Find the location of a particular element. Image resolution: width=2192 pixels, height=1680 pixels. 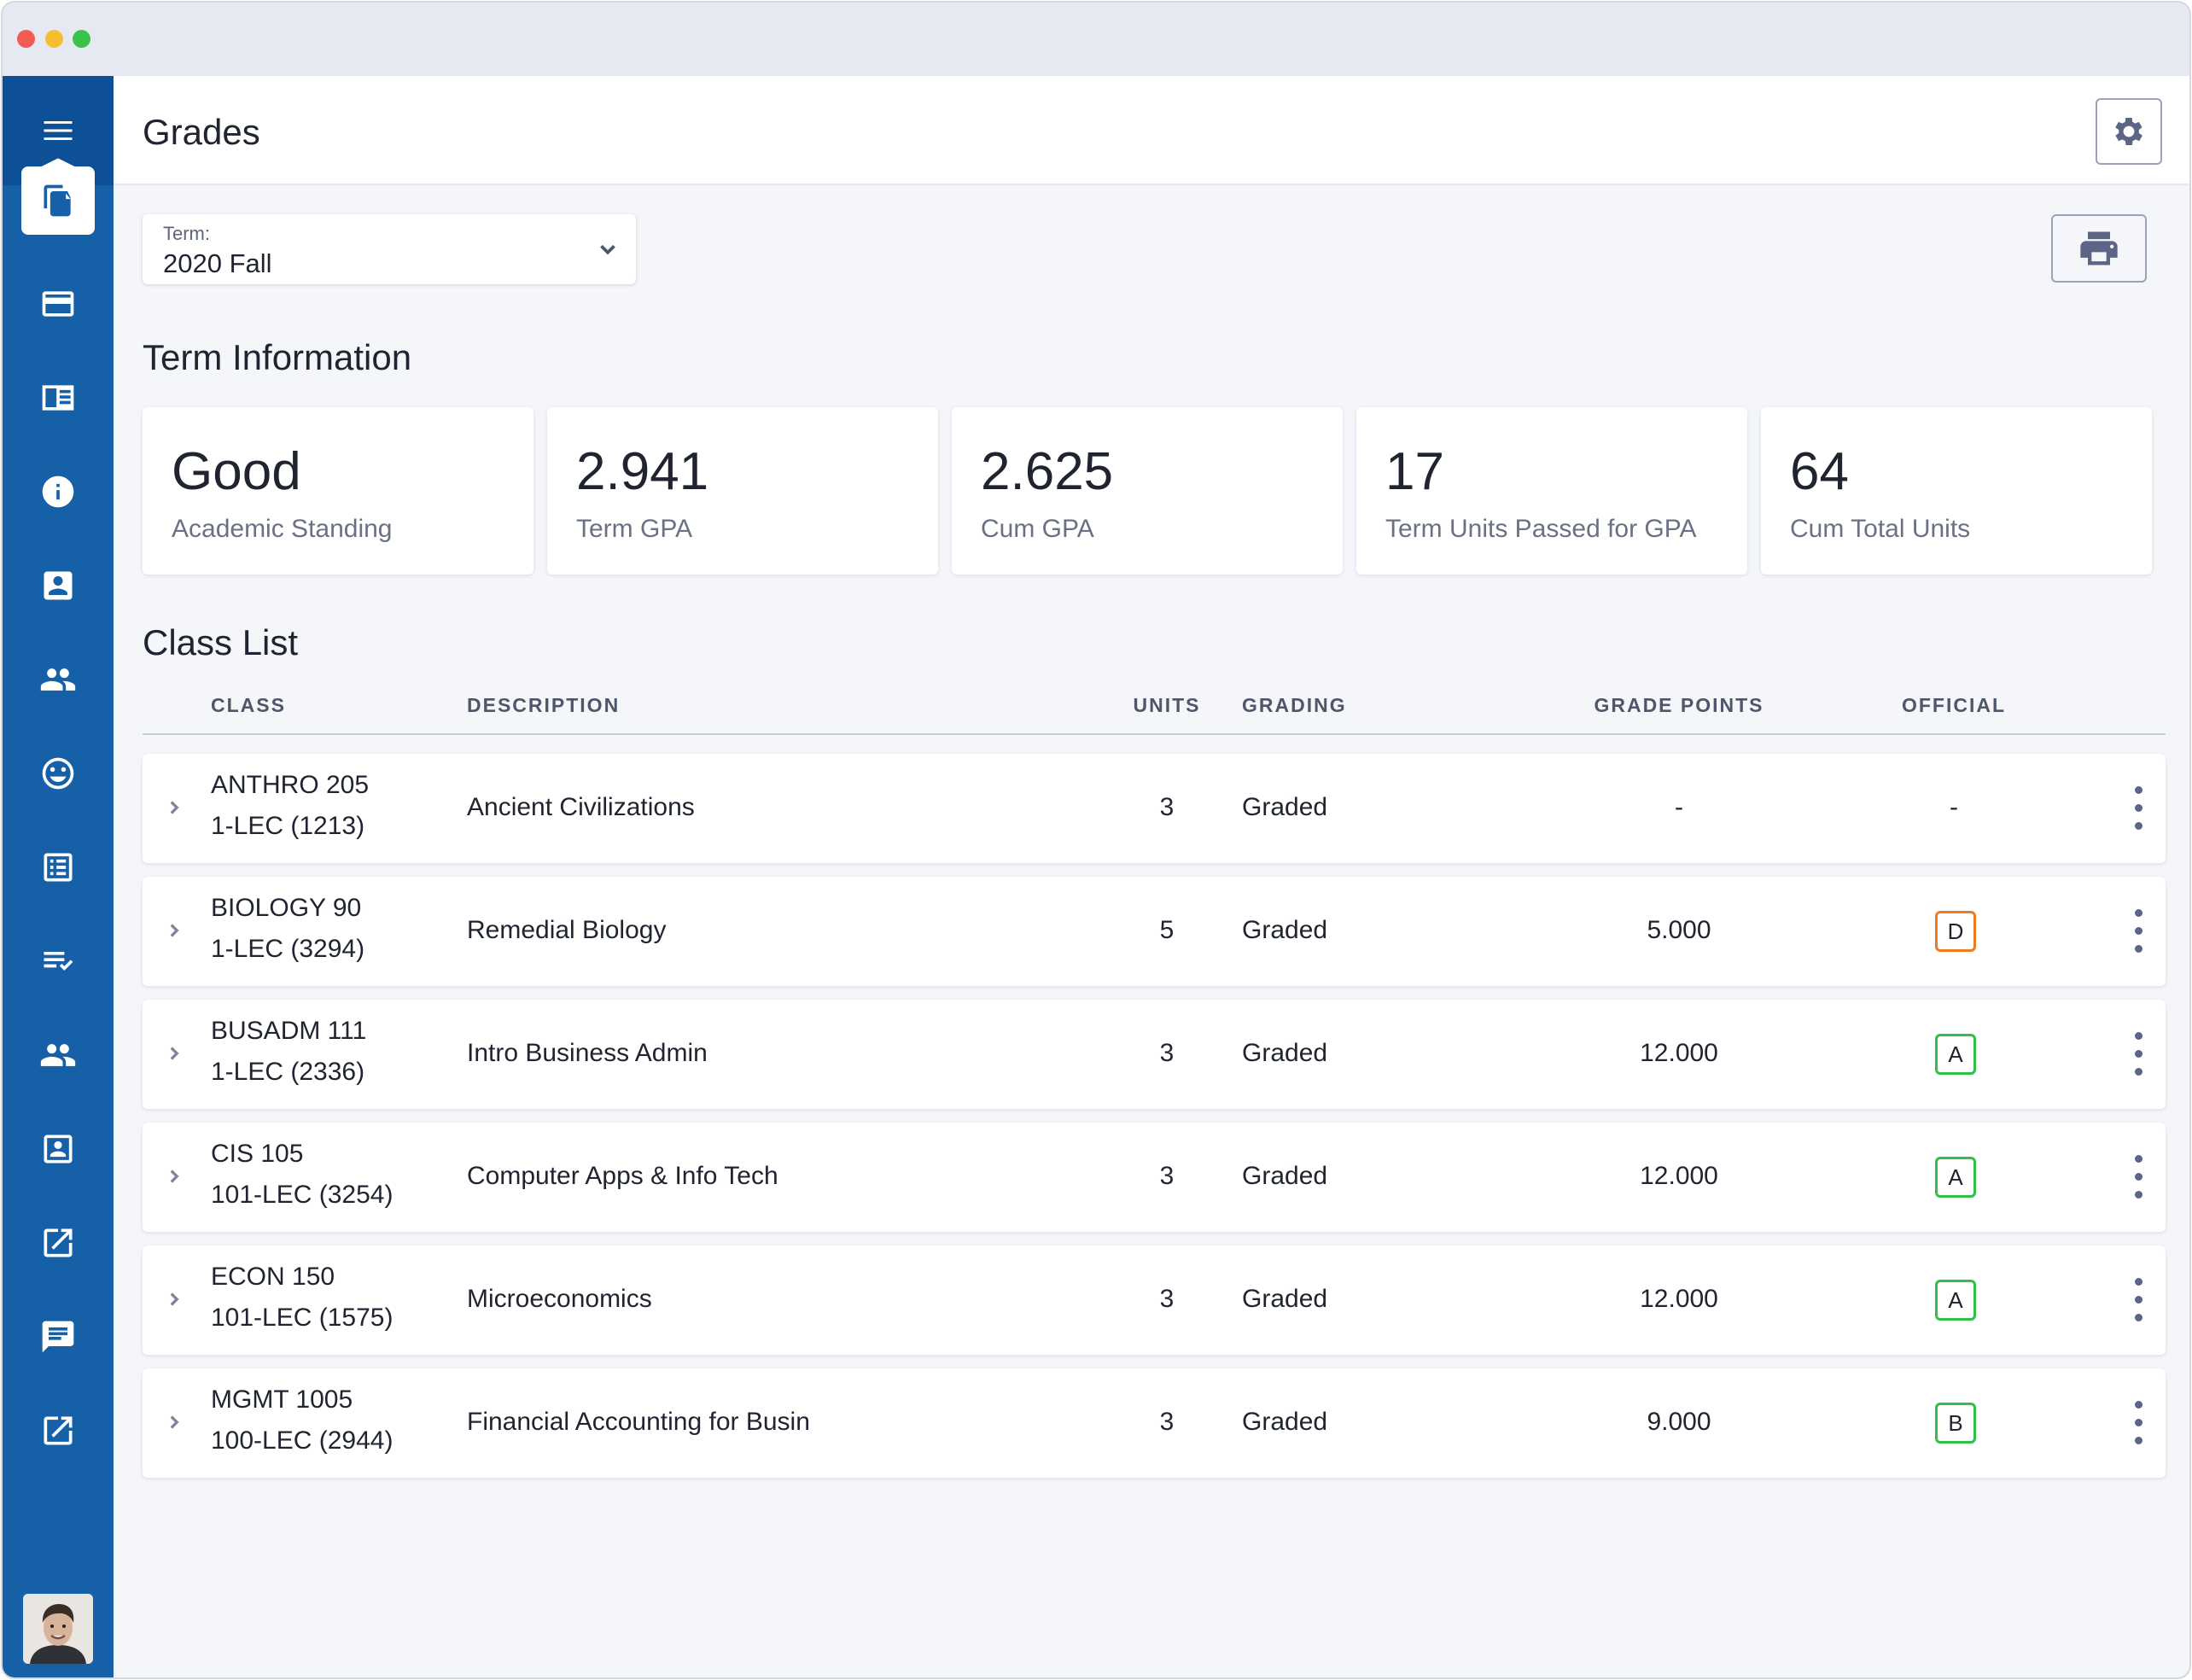

portrait-icon is located at coordinates (58, 1149).